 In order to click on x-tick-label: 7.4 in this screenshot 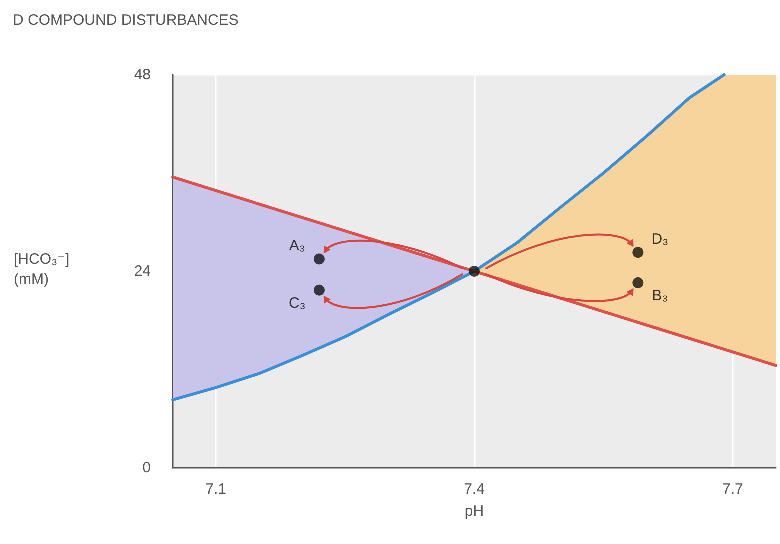, I will do `click(474, 489)`.